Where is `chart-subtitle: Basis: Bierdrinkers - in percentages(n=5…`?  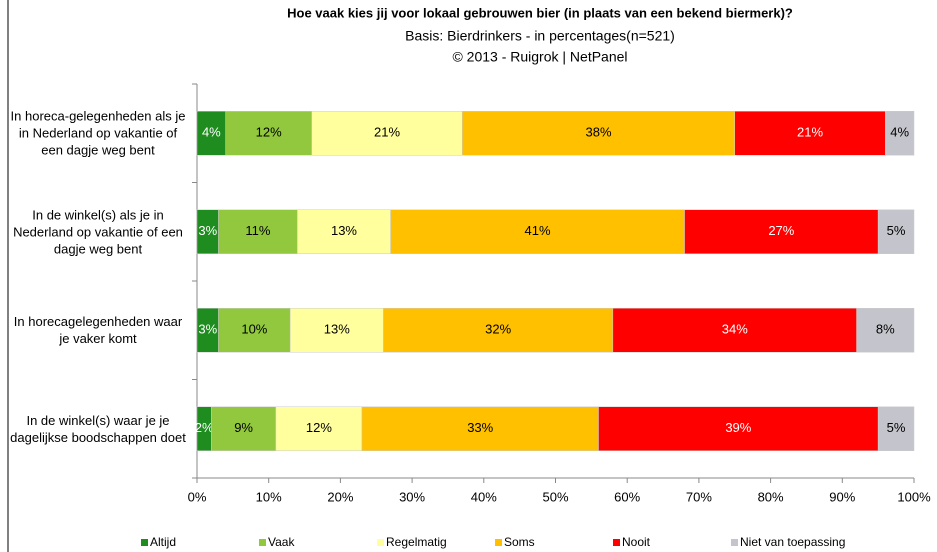 chart-subtitle: Basis: Bierdrinkers - in percentages(n=5… is located at coordinates (540, 36).